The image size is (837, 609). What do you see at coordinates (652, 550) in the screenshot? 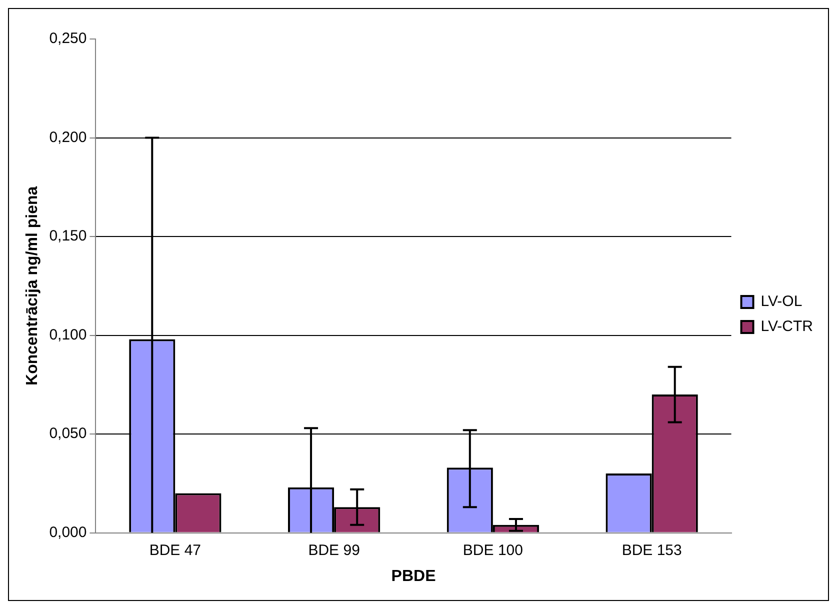
I see `x-tick-label: BDE 153` at bounding box center [652, 550].